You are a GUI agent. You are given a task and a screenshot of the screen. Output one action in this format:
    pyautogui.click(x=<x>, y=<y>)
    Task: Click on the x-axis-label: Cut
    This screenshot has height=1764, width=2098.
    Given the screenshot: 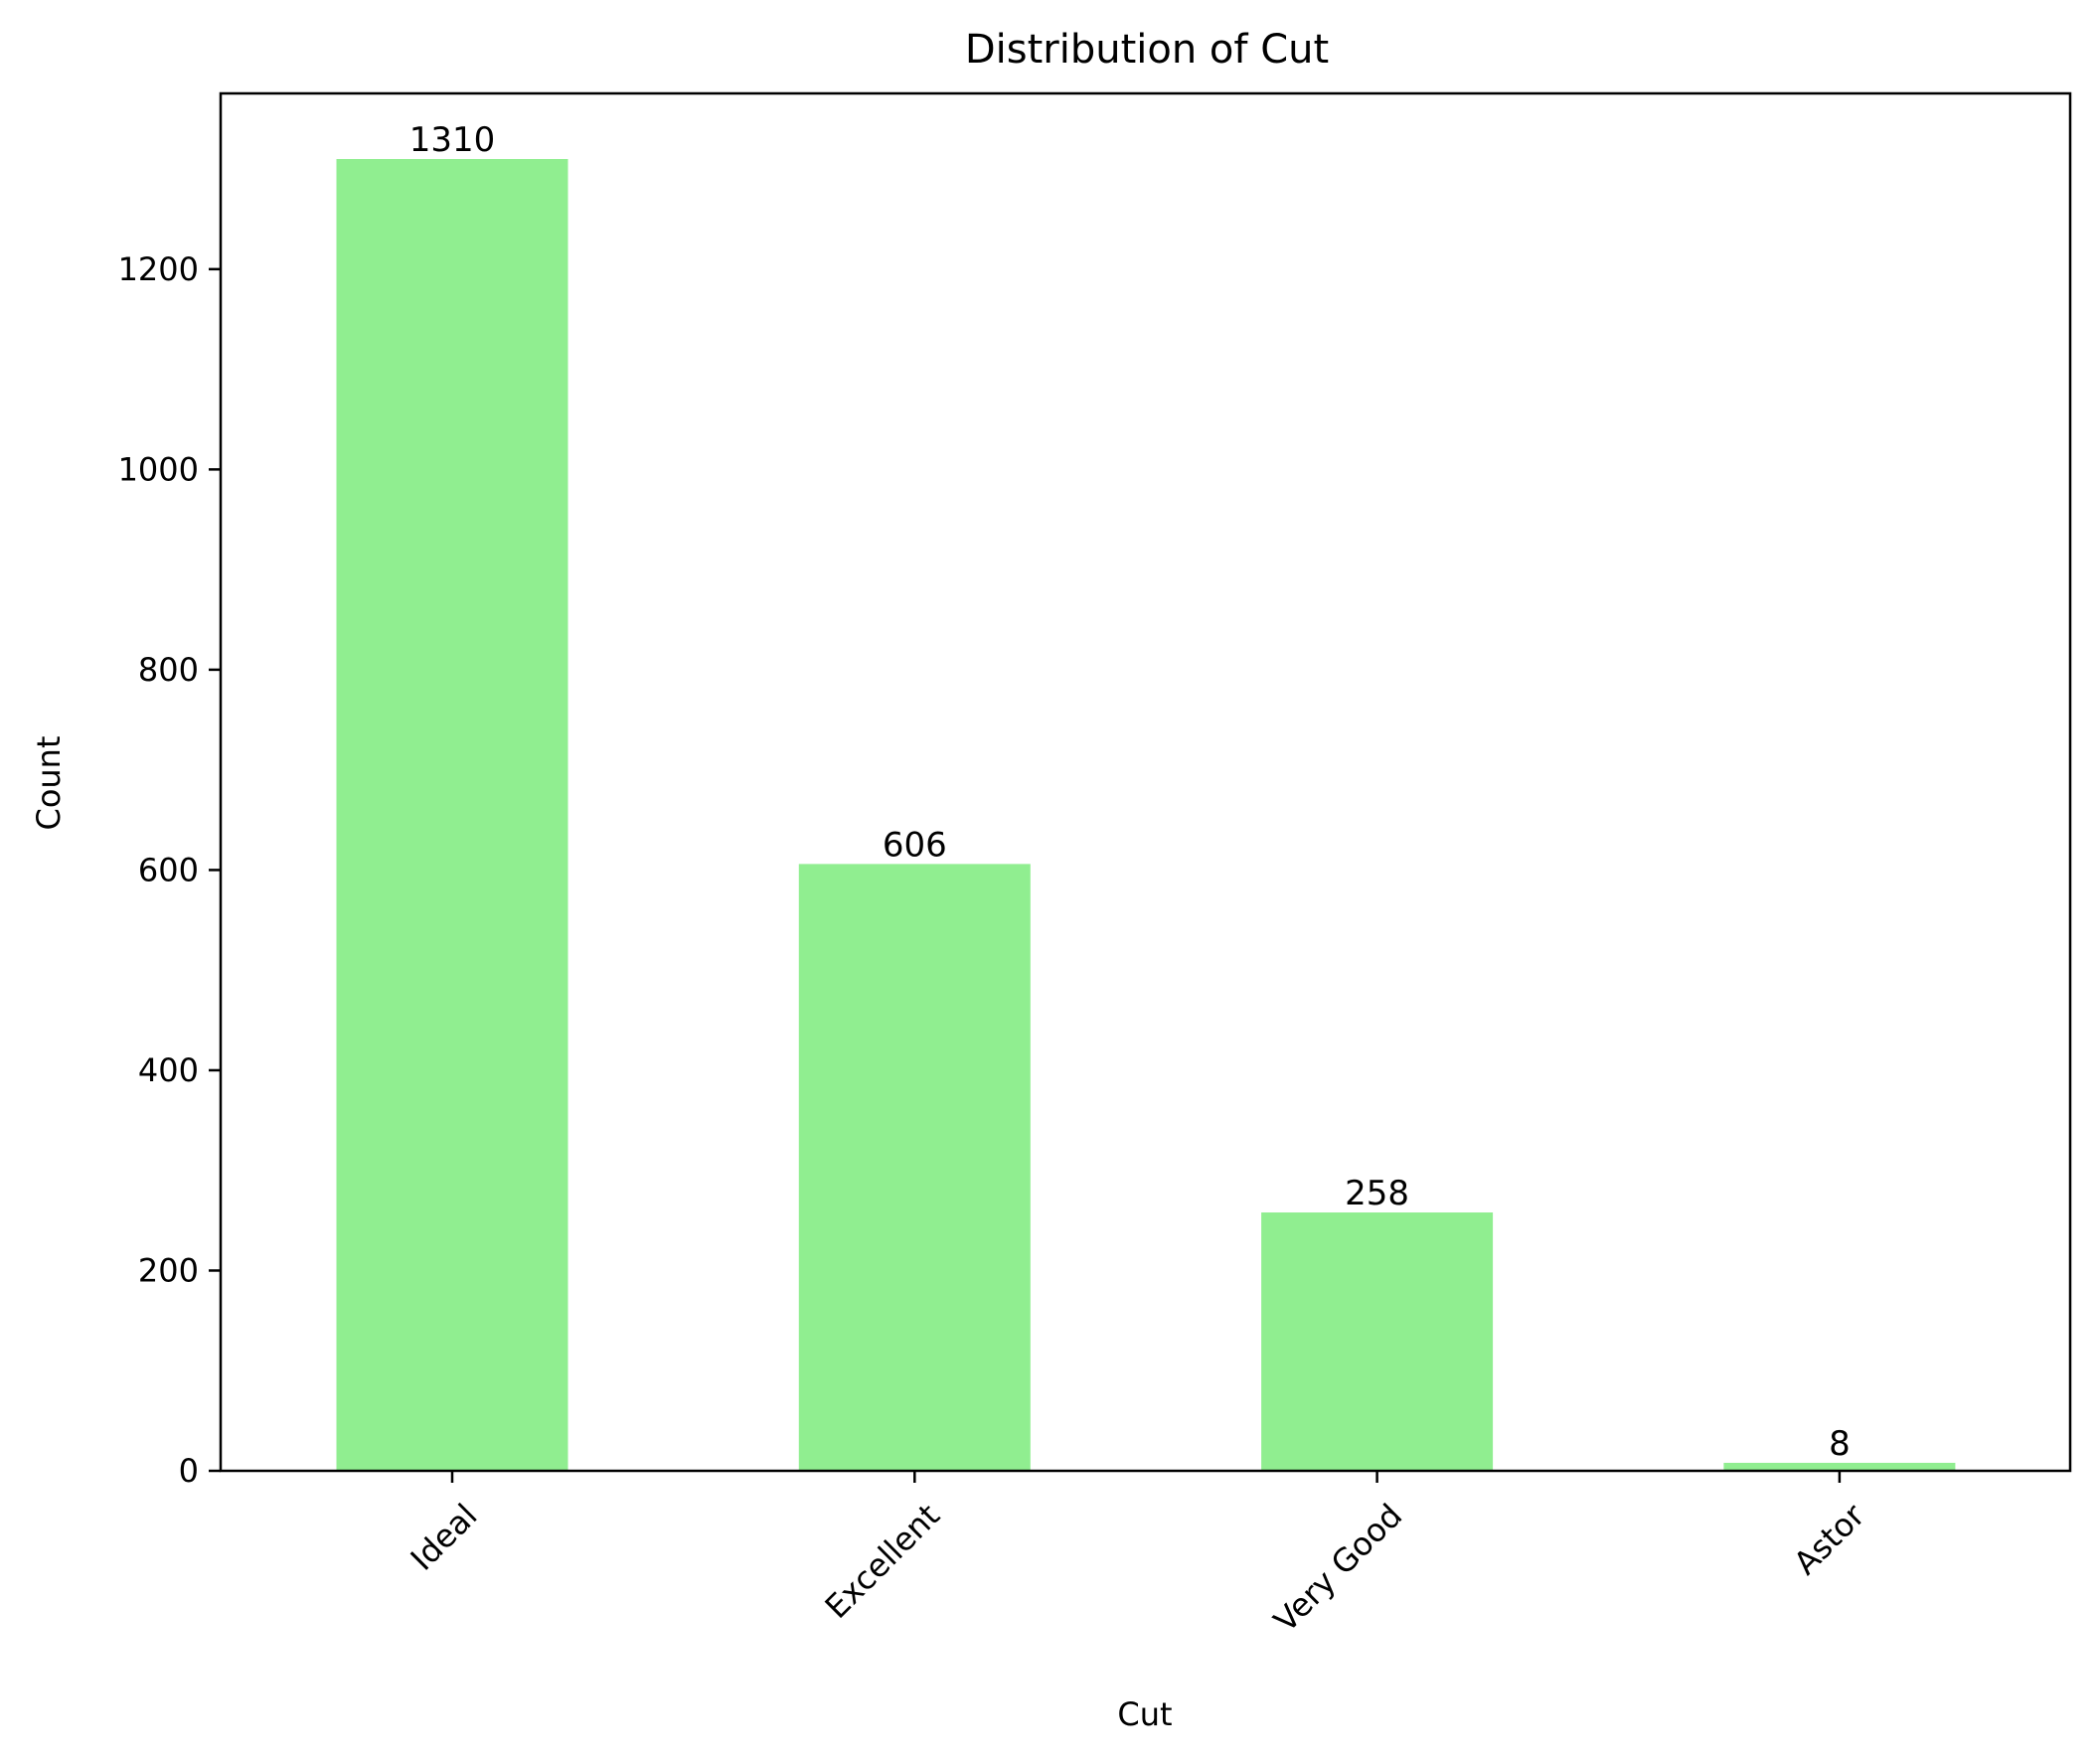 What is the action you would take?
    pyautogui.click(x=1144, y=1714)
    